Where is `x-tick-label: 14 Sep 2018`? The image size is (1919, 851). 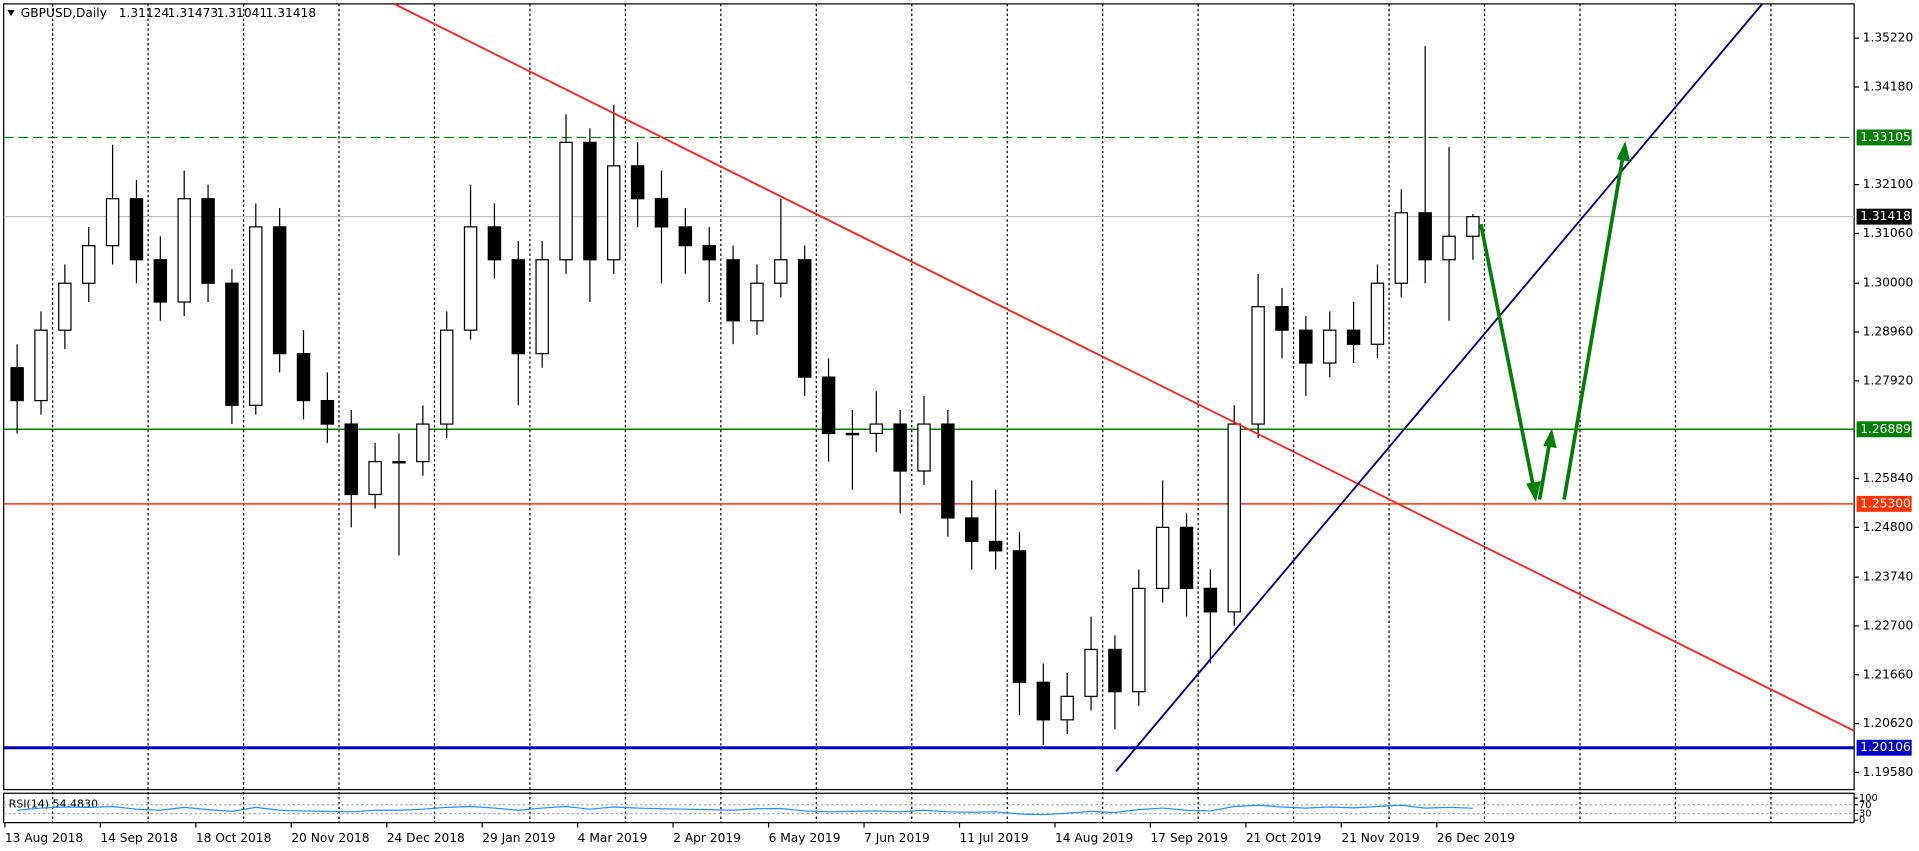 x-tick-label: 14 Sep 2018 is located at coordinates (138, 838).